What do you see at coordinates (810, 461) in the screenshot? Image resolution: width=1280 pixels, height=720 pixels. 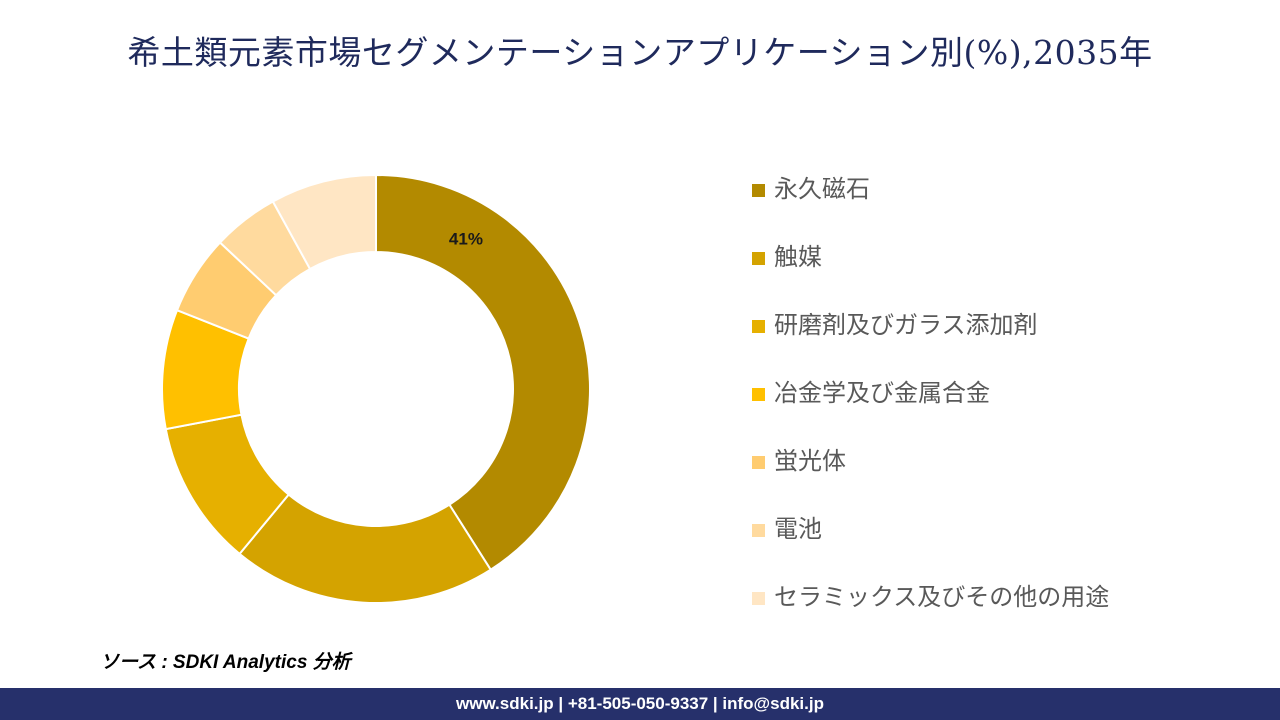 I see `legend-label: 蛍光体` at bounding box center [810, 461].